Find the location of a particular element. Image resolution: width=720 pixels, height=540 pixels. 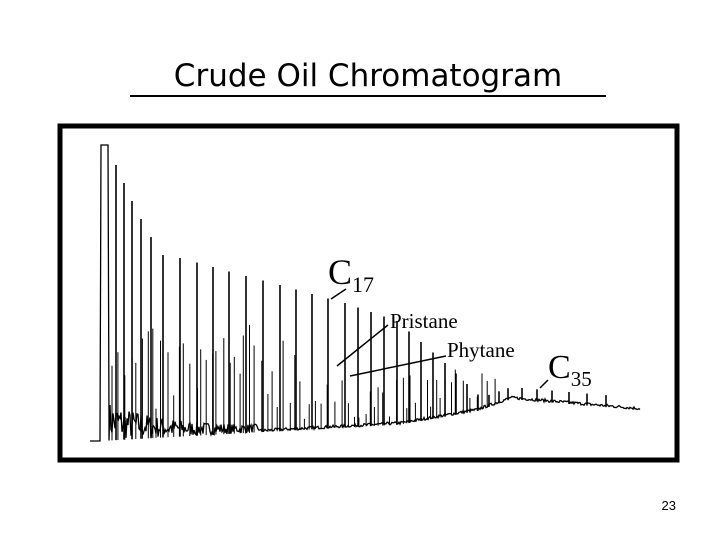

page-number: 23 is located at coordinates (669, 505).